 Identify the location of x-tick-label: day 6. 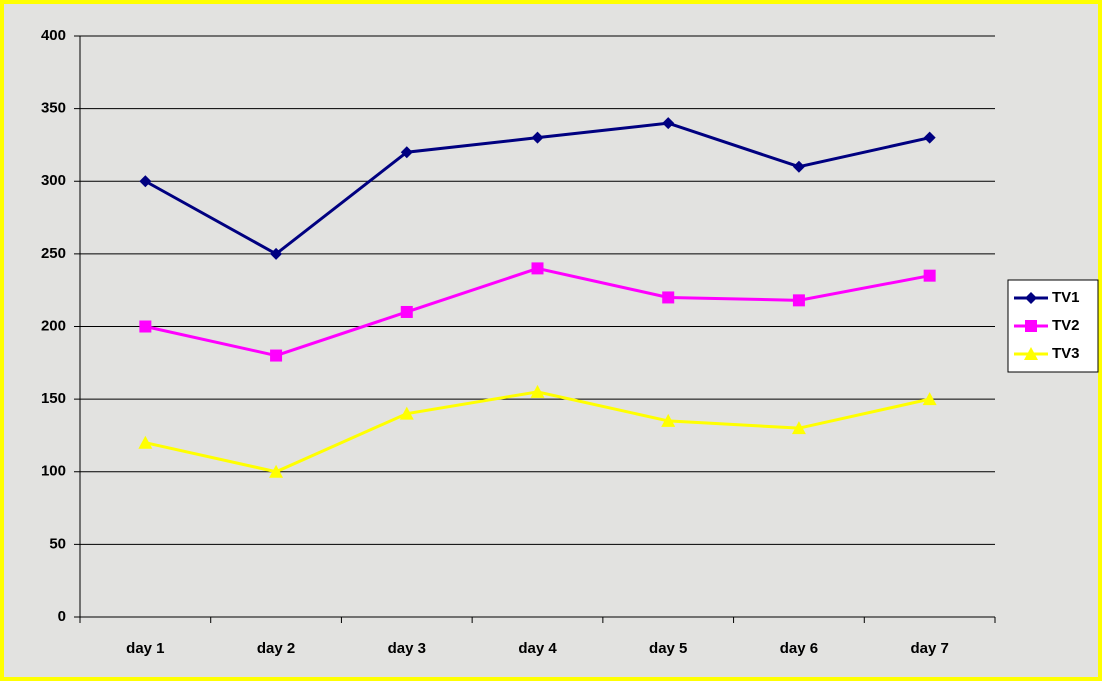
(799, 648).